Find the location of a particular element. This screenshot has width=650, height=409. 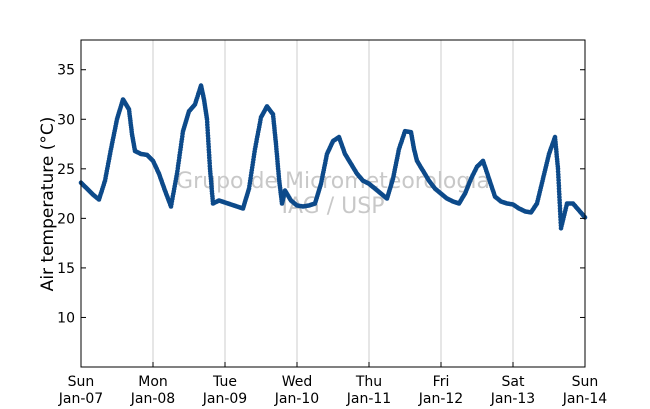

x-tick-day: Fri is located at coordinates (441, 382).